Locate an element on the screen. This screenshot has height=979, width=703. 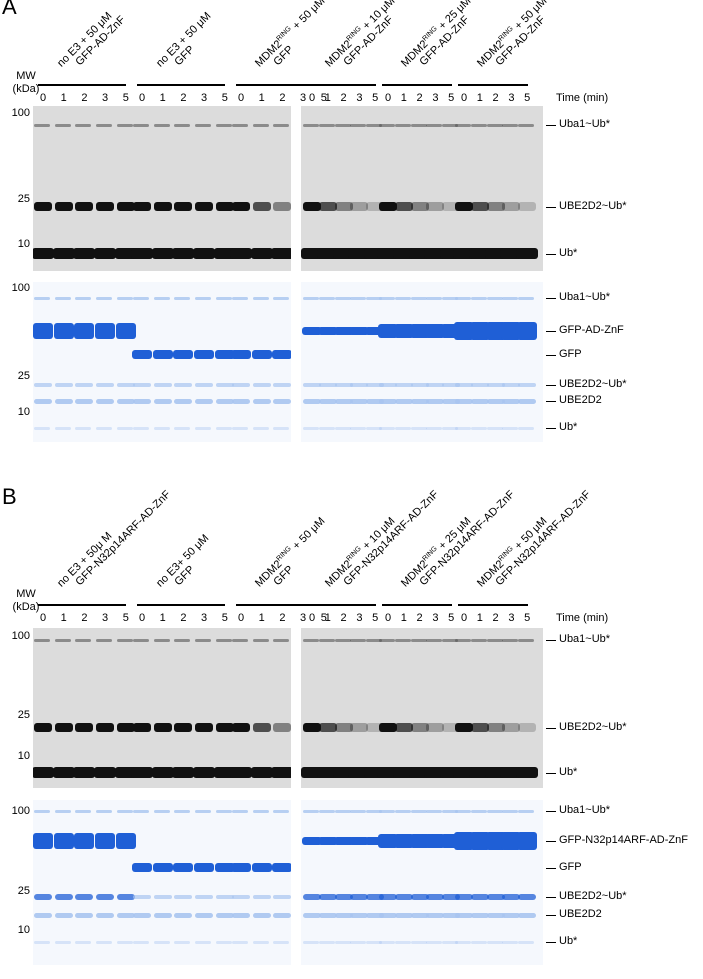
mw-value: 10 is located at coordinates (23, 244).